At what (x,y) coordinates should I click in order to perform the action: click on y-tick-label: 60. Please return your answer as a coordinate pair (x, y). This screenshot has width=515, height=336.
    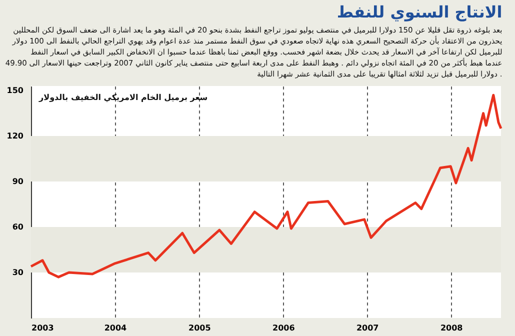
    Looking at the image, I should click on (18, 227).